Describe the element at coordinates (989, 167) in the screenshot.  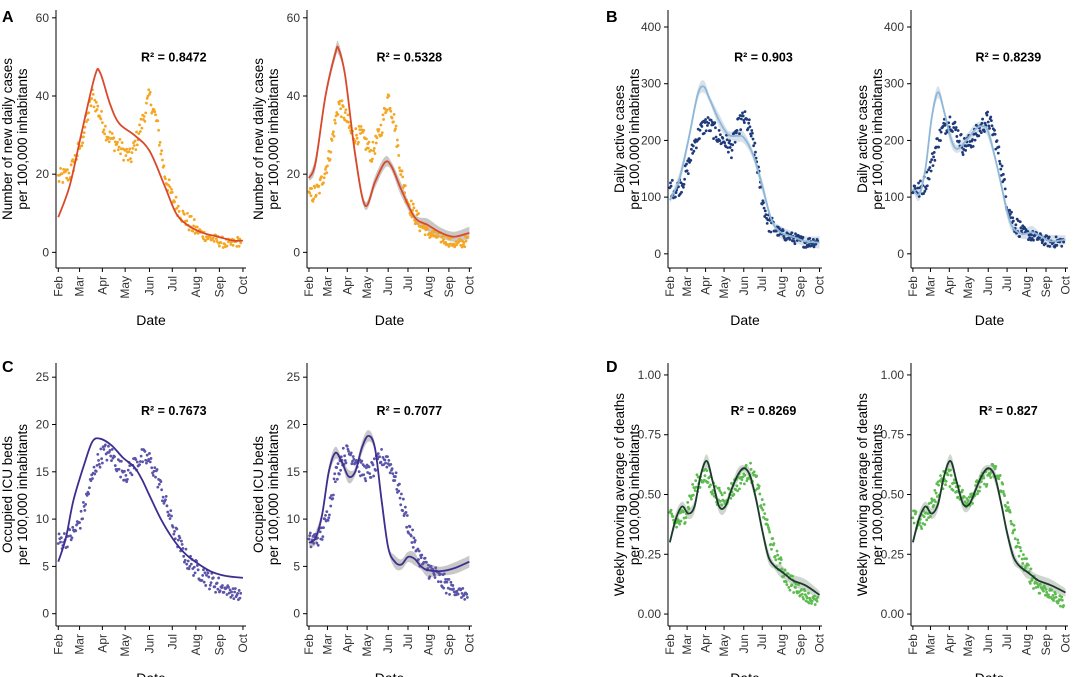
I see `confidence-band` at that location.